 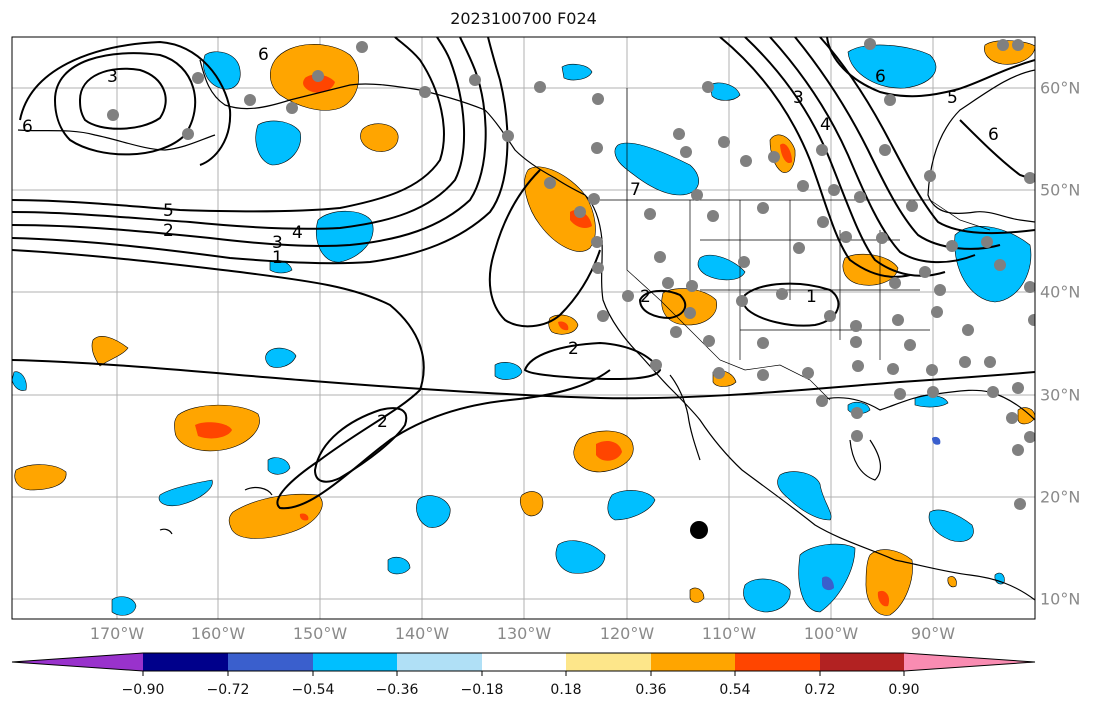 What do you see at coordinates (729, 633) in the screenshot?
I see `lon-label: 110°W` at bounding box center [729, 633].